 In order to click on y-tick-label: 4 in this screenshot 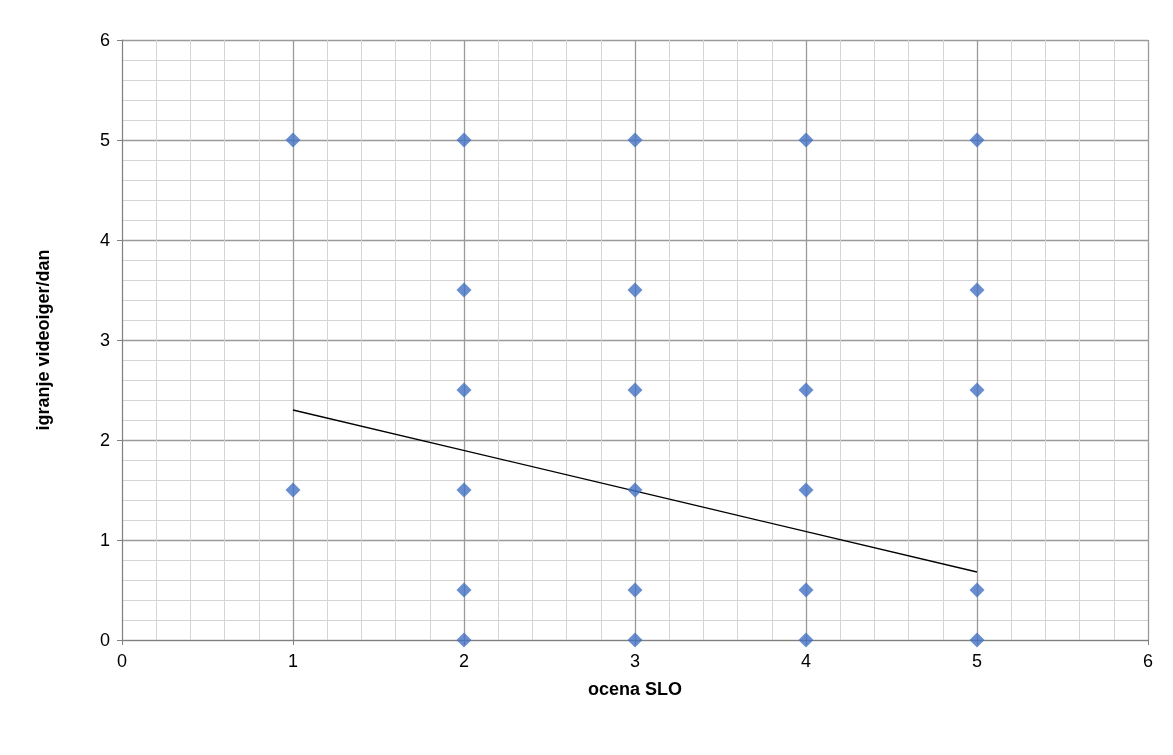, I will do `click(104, 240)`.